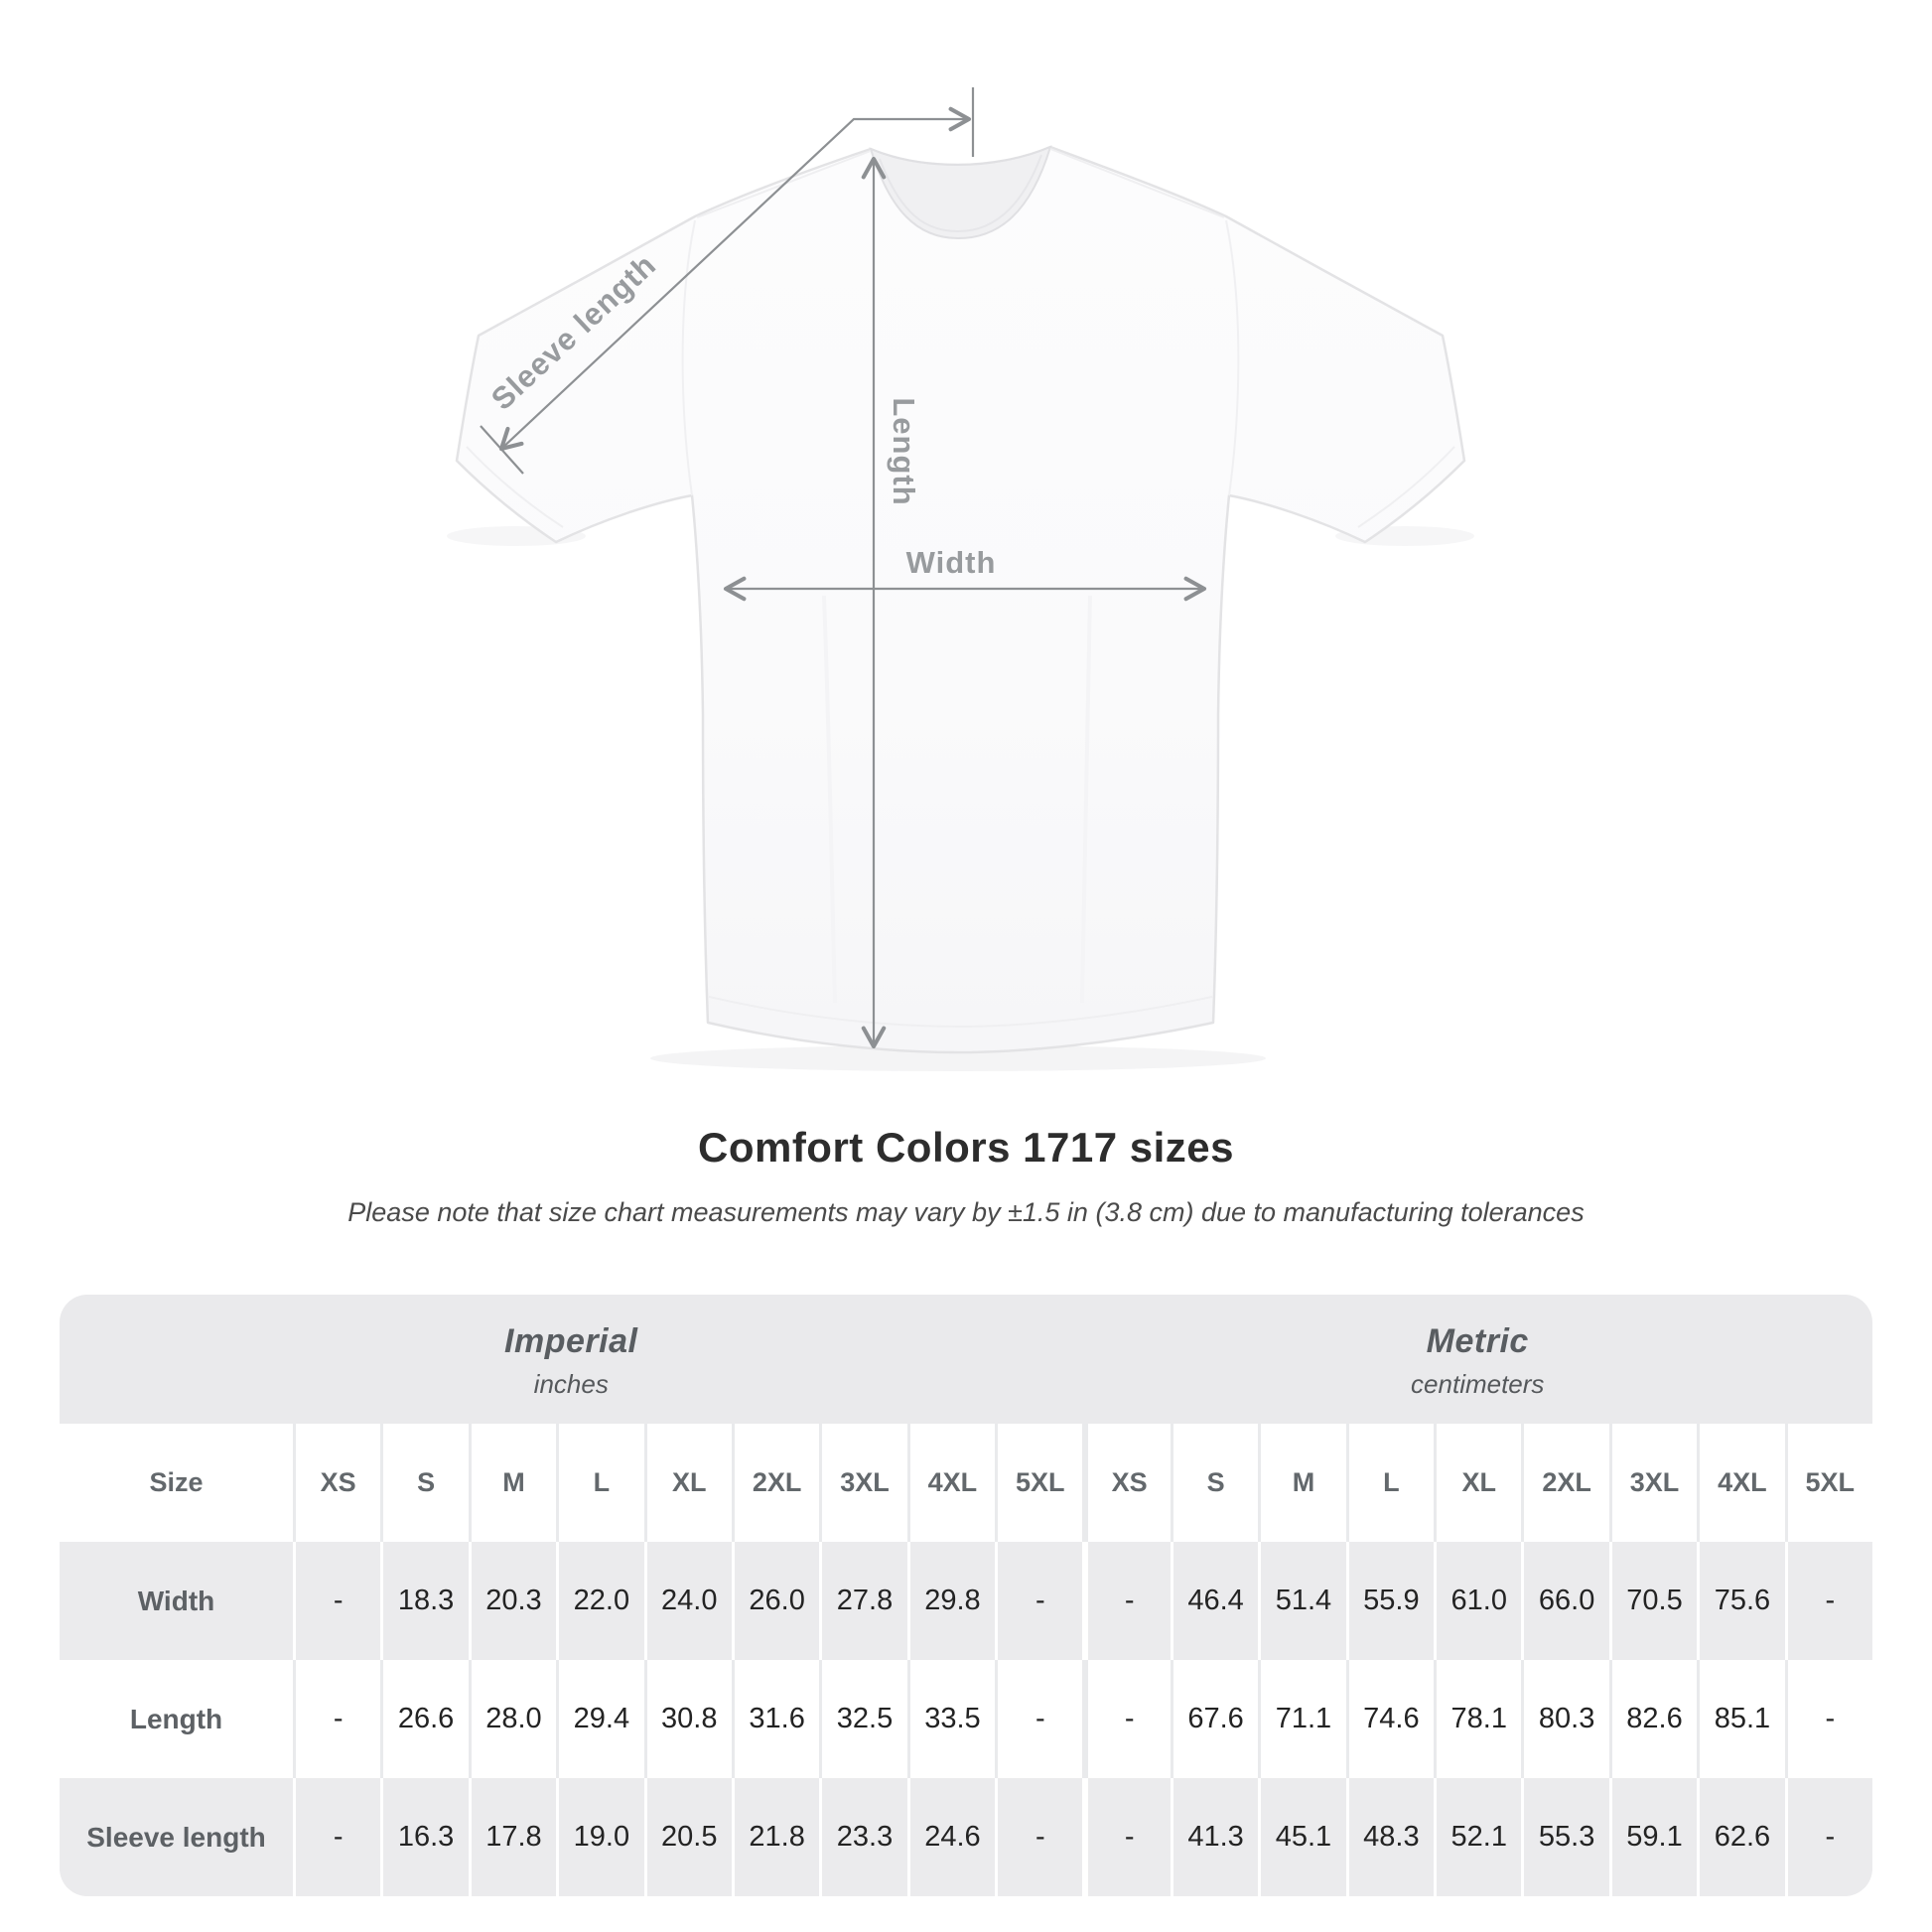 The width and height of the screenshot is (1932, 1932). What do you see at coordinates (1137, 183) in the screenshot?
I see `tshirt-shoulder-seam-right` at bounding box center [1137, 183].